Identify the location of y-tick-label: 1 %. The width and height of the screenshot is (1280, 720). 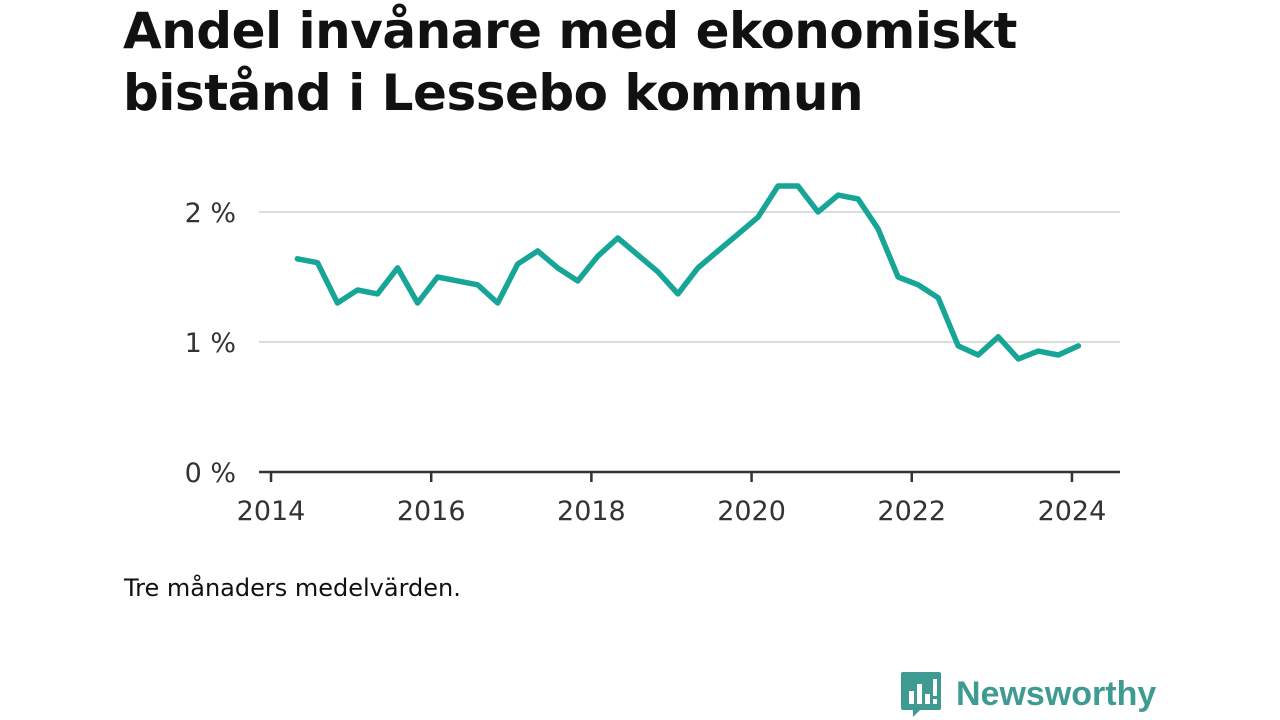
(210, 343).